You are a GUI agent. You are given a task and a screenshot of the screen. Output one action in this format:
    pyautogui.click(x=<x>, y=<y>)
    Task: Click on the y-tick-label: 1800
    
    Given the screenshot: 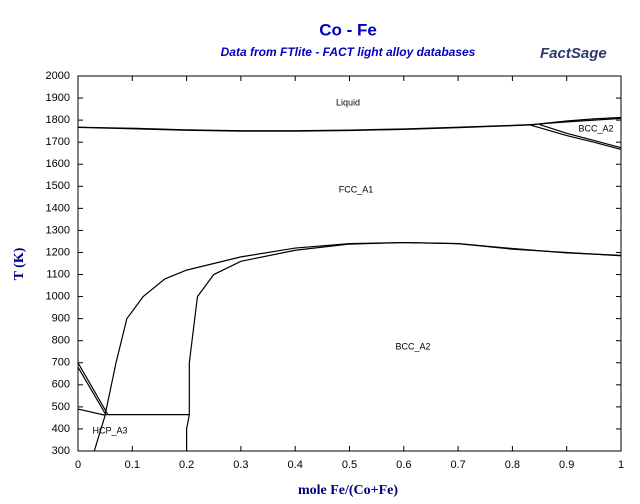 What is the action you would take?
    pyautogui.click(x=58, y=120)
    